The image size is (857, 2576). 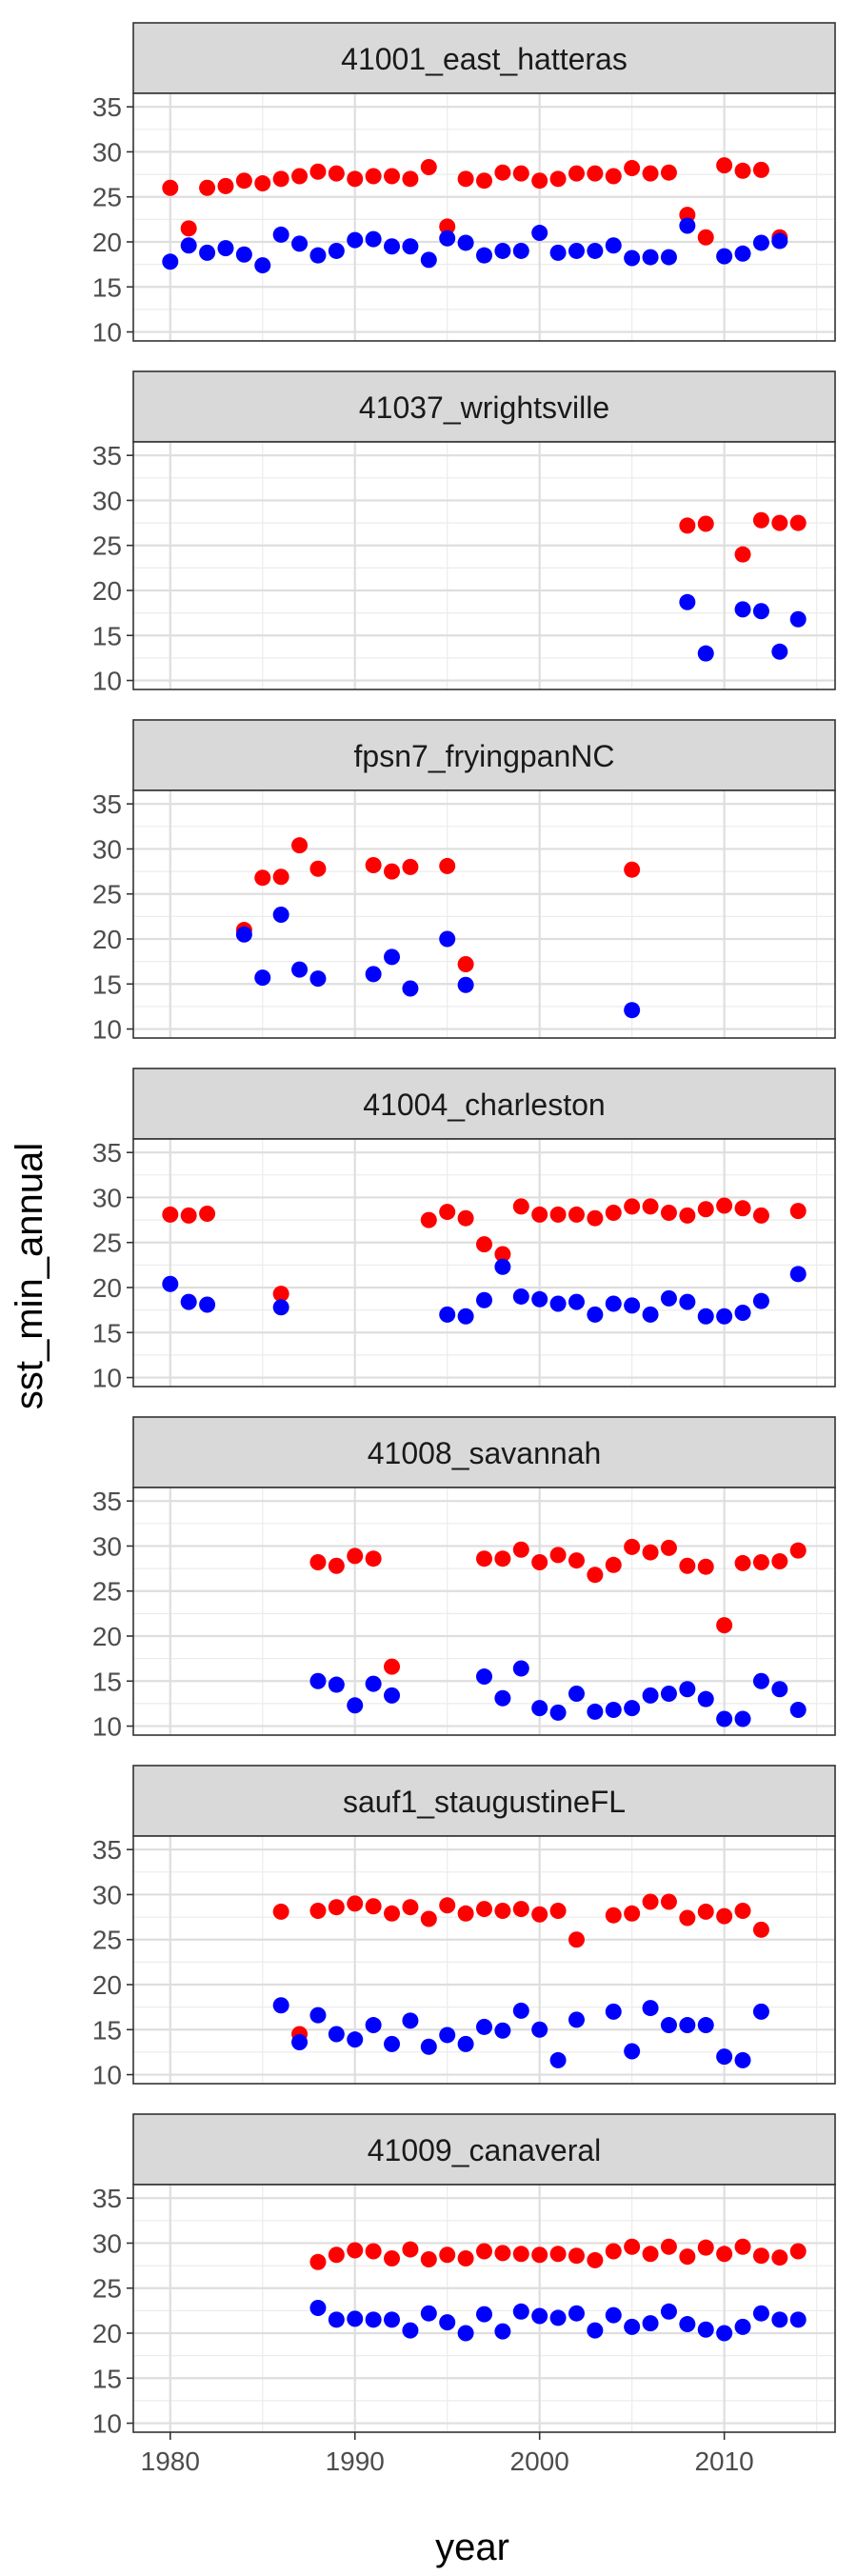 What do you see at coordinates (107, 1985) in the screenshot?
I see `y-tick-label: 20` at bounding box center [107, 1985].